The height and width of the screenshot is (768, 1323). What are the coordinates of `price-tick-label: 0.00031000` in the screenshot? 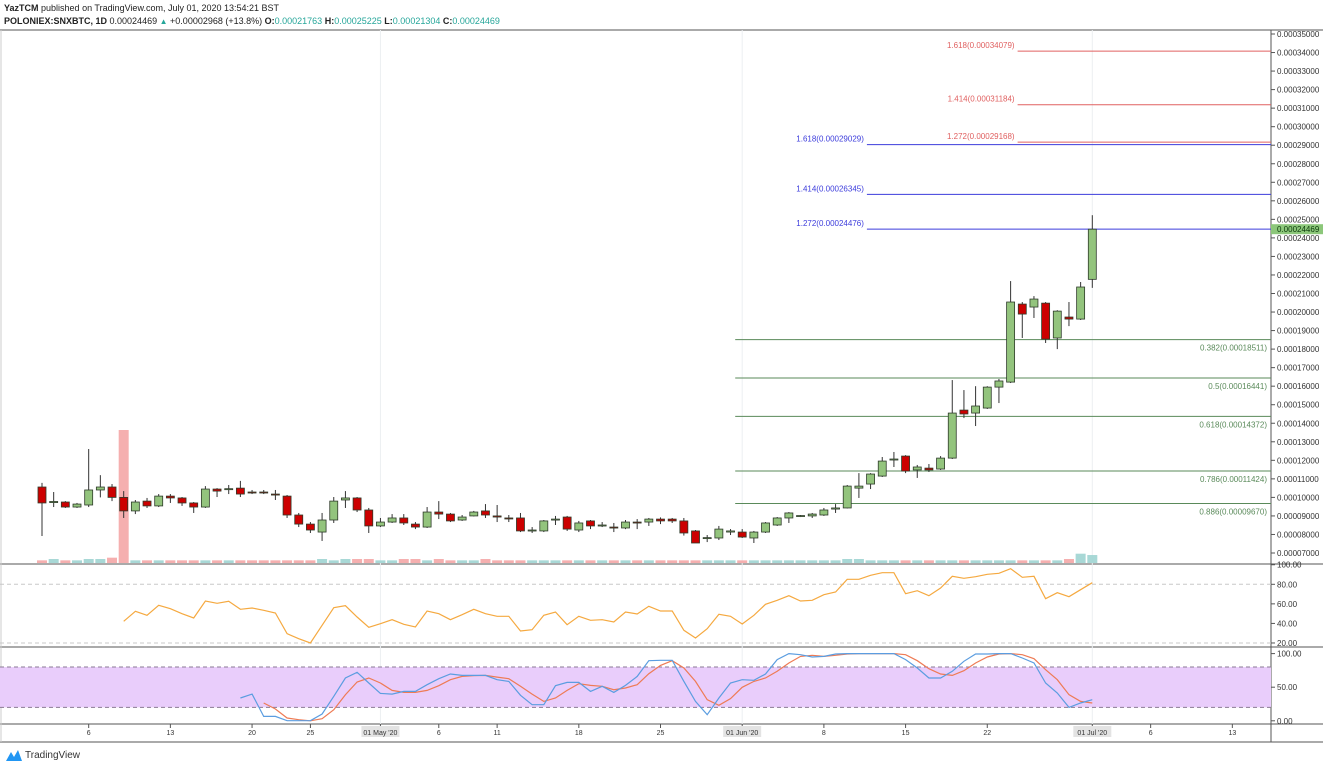 It's located at (1298, 108).